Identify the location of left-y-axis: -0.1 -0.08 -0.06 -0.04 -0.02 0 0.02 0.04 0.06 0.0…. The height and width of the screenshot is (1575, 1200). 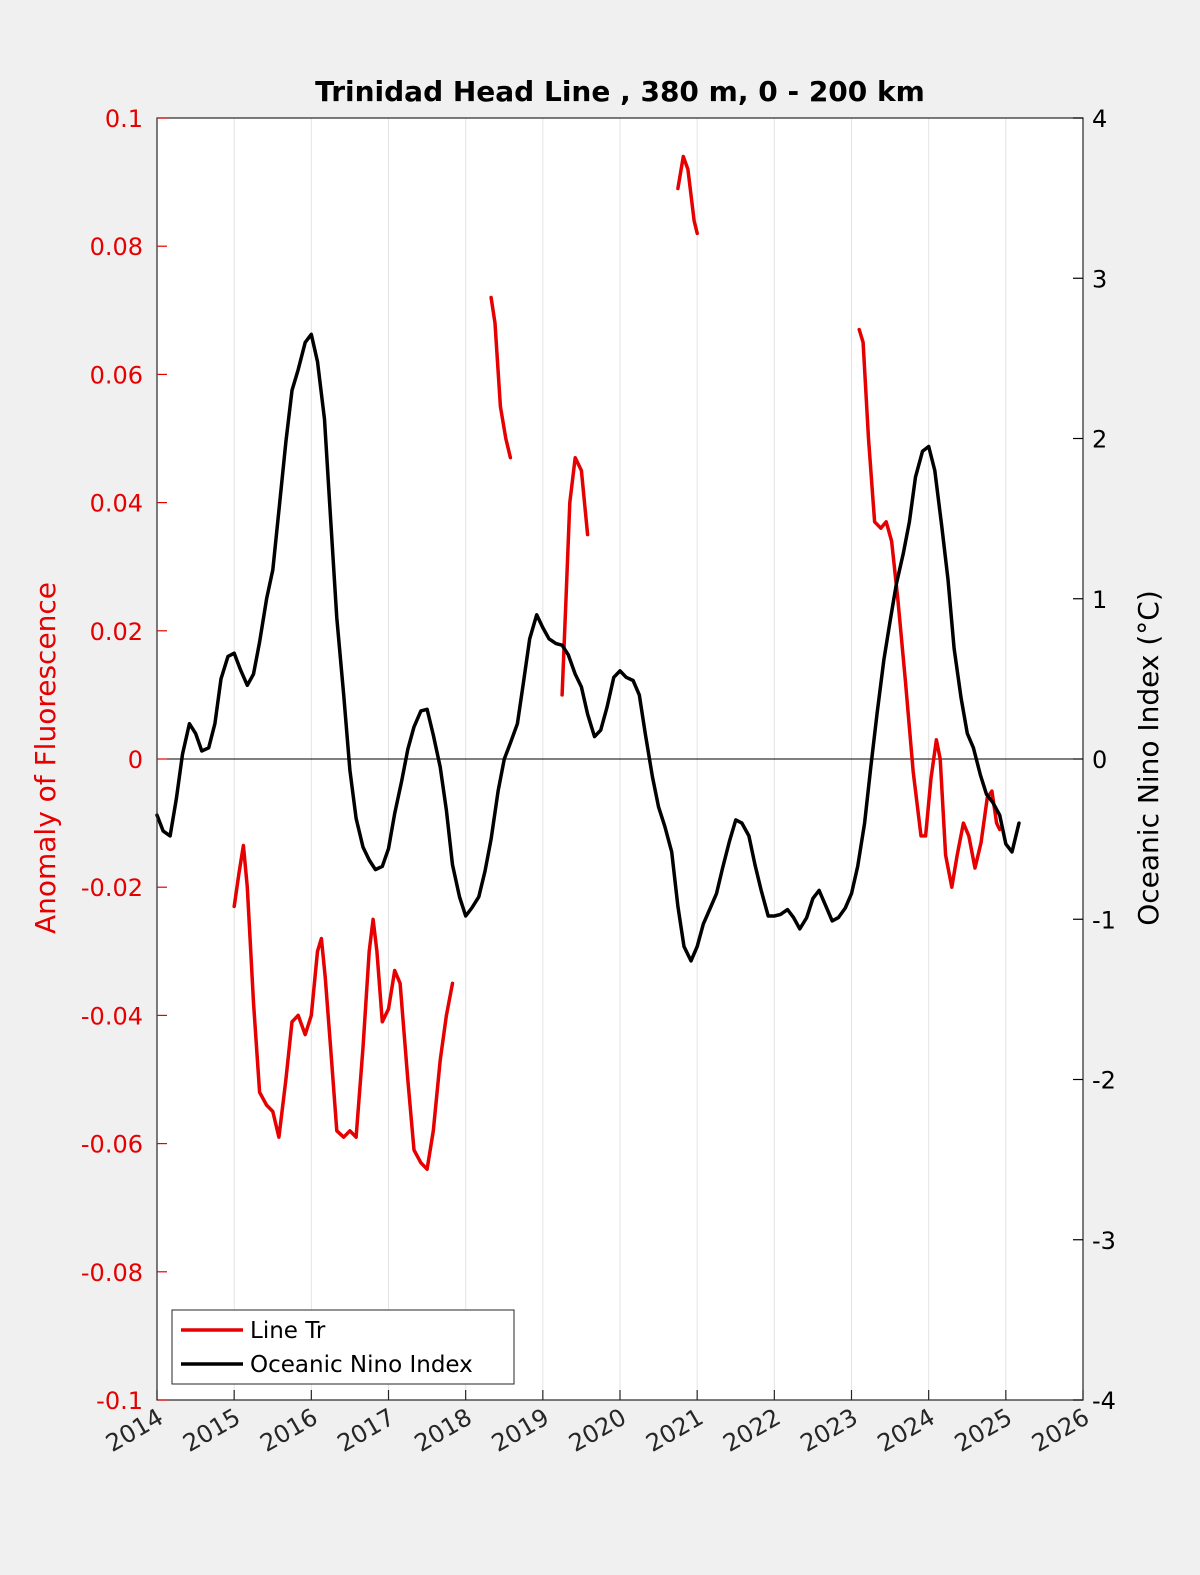
(124, 760).